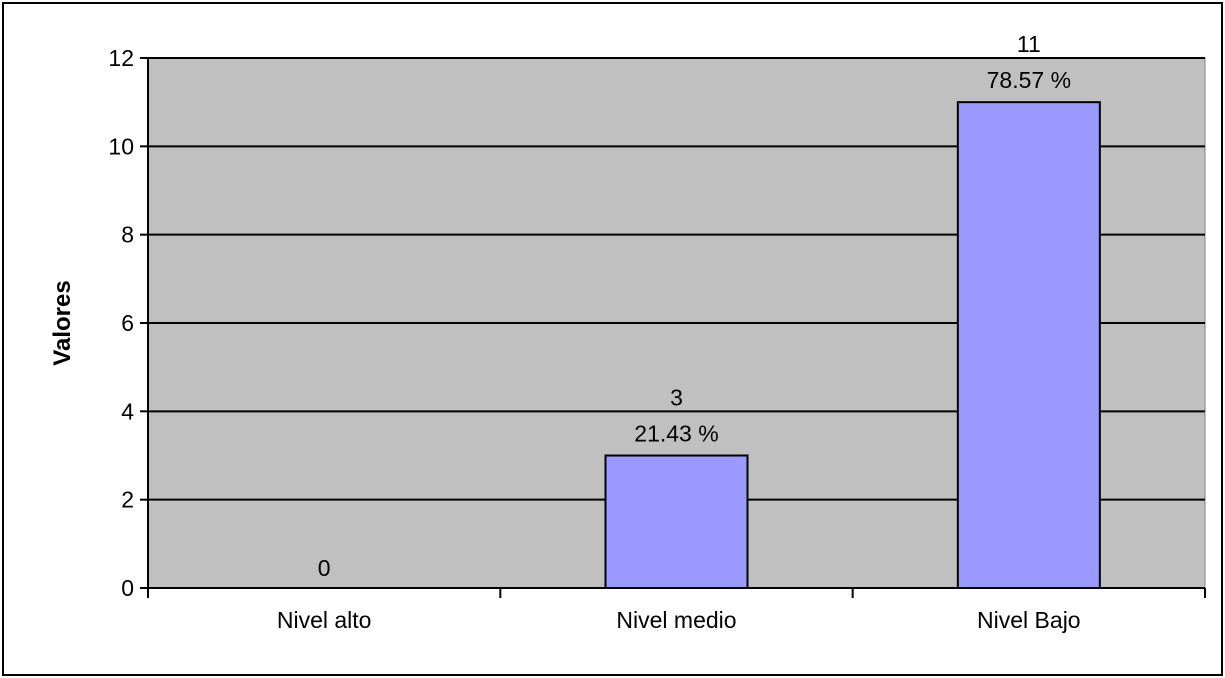  I want to click on data-label-percent: 78.57 %, so click(1029, 80).